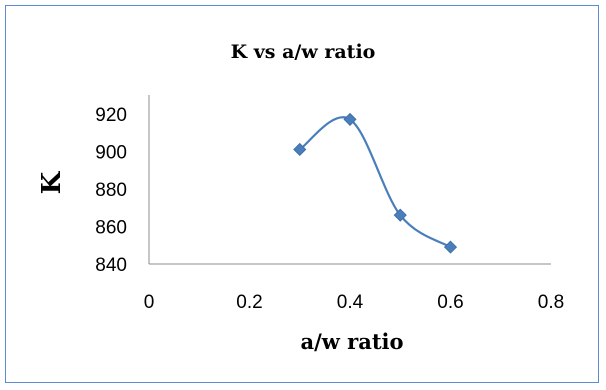  What do you see at coordinates (351, 341) in the screenshot?
I see `x-axis-label: a/w ratio` at bounding box center [351, 341].